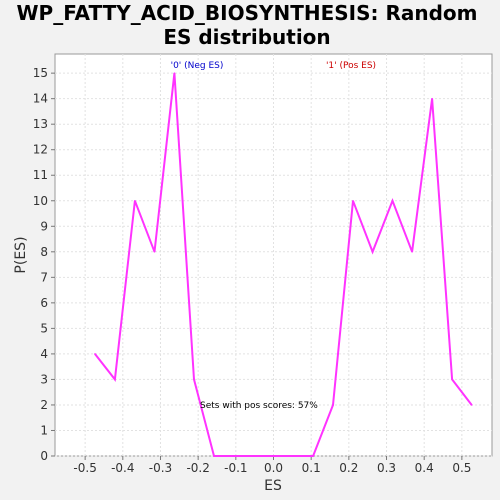 The image size is (500, 500). Describe the element at coordinates (424, 468) in the screenshot. I see `x-tick-label: 0.4` at that location.